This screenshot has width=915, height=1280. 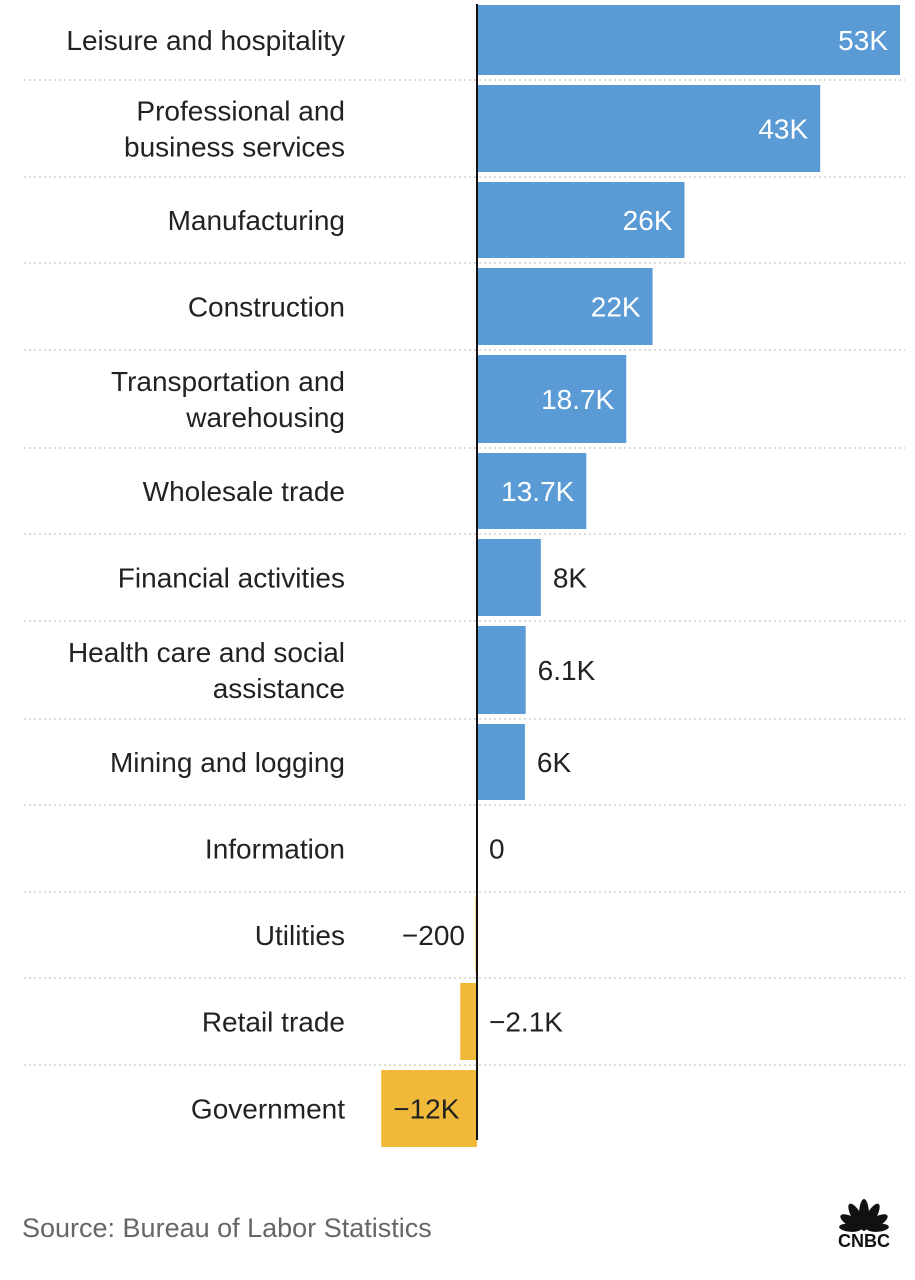 What do you see at coordinates (300, 935) in the screenshot?
I see `category-label: Utilities` at bounding box center [300, 935].